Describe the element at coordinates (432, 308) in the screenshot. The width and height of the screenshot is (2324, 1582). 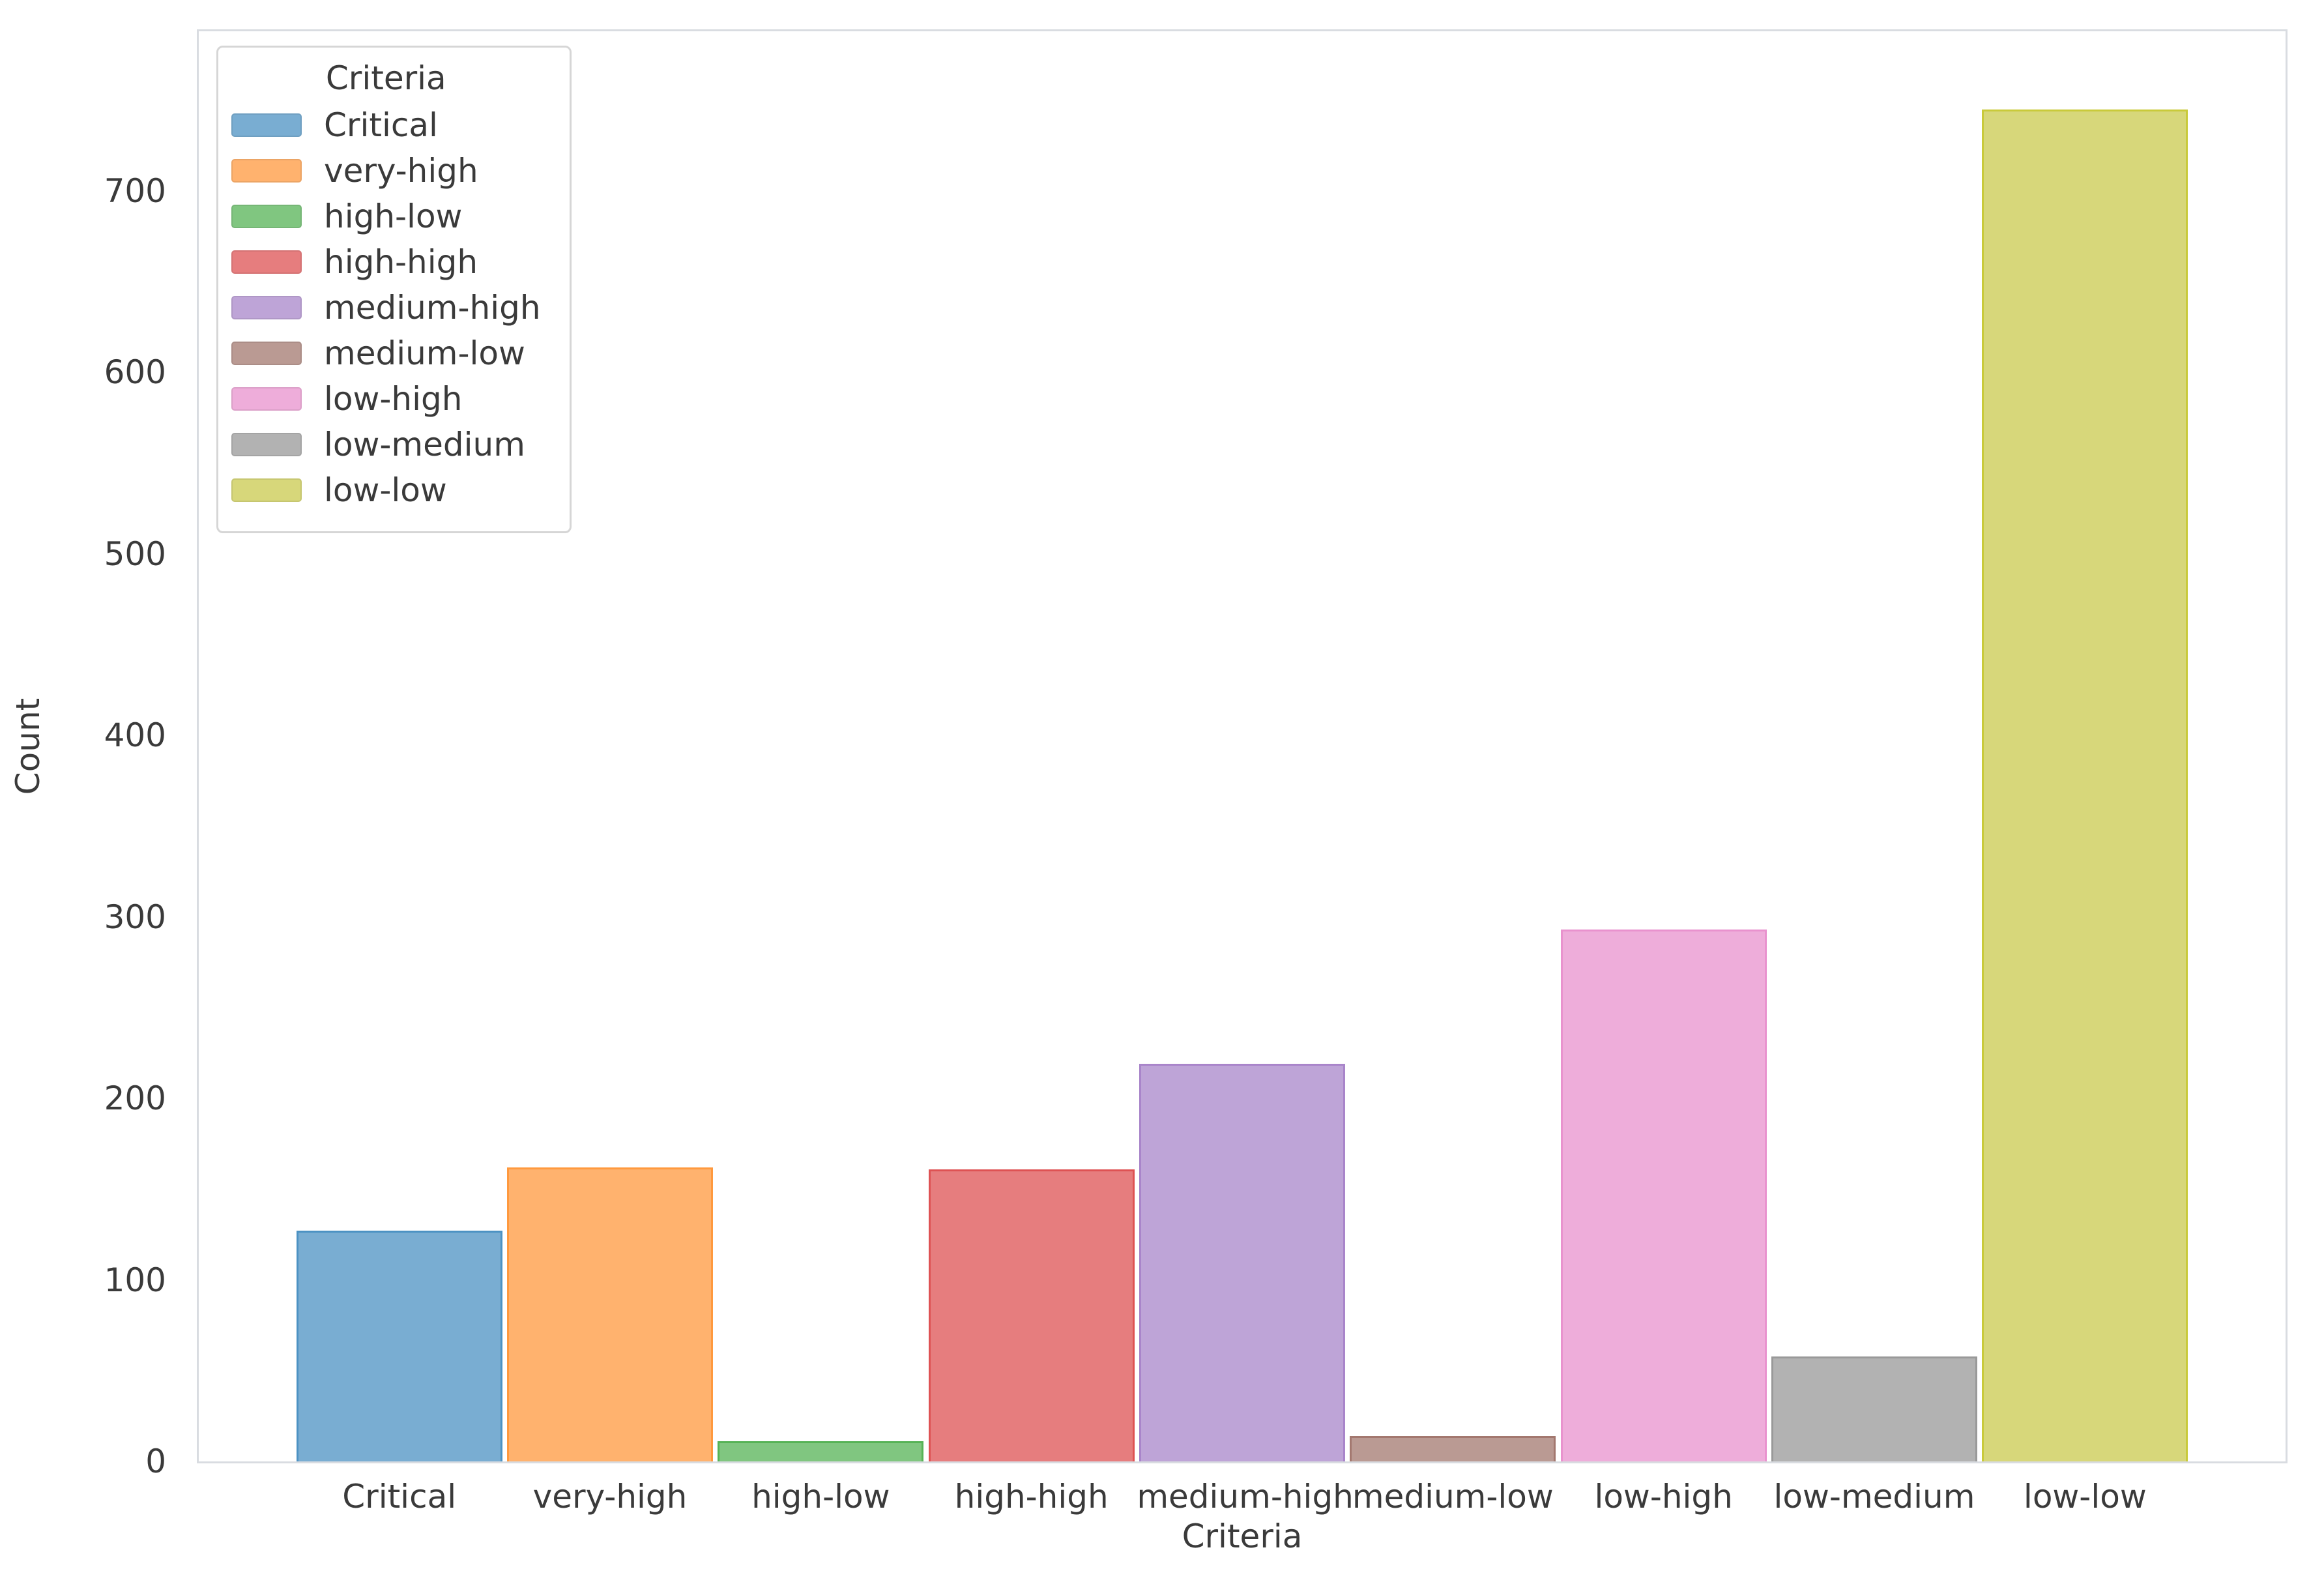
I see `legend-item-label: medium-high` at that location.